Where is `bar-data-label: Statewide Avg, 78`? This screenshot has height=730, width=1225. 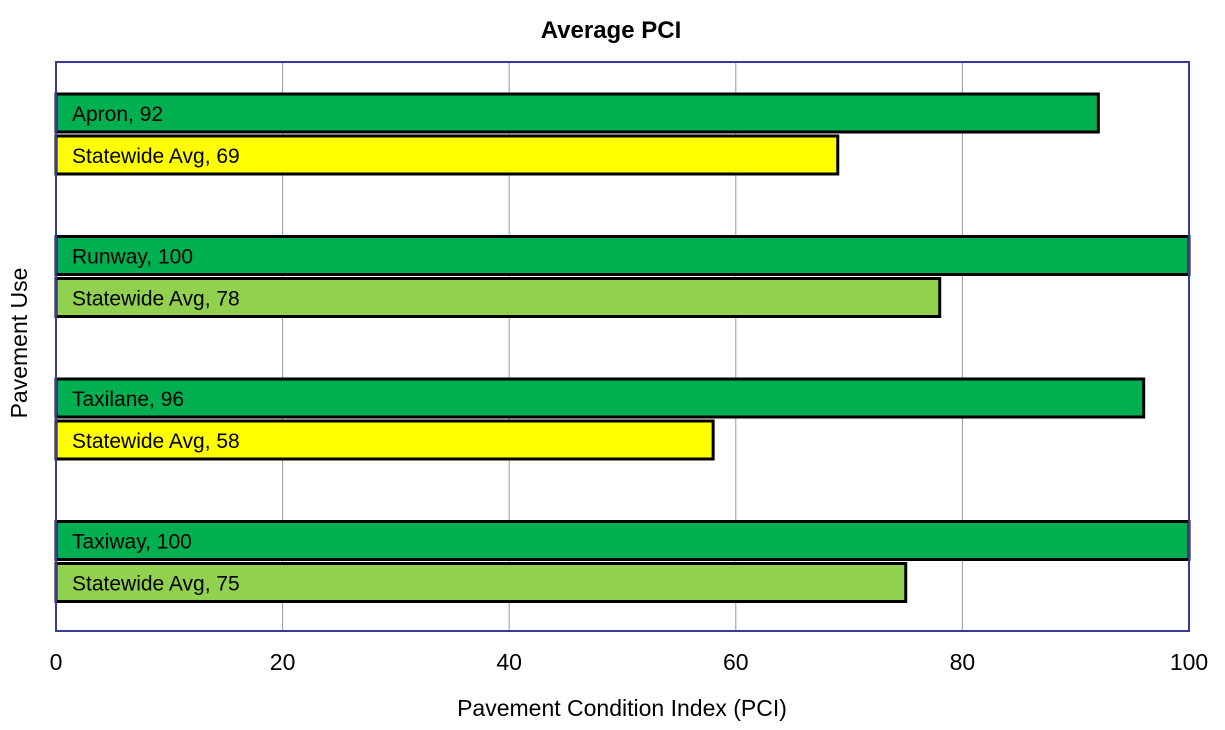
bar-data-label: Statewide Avg, 78 is located at coordinates (156, 299).